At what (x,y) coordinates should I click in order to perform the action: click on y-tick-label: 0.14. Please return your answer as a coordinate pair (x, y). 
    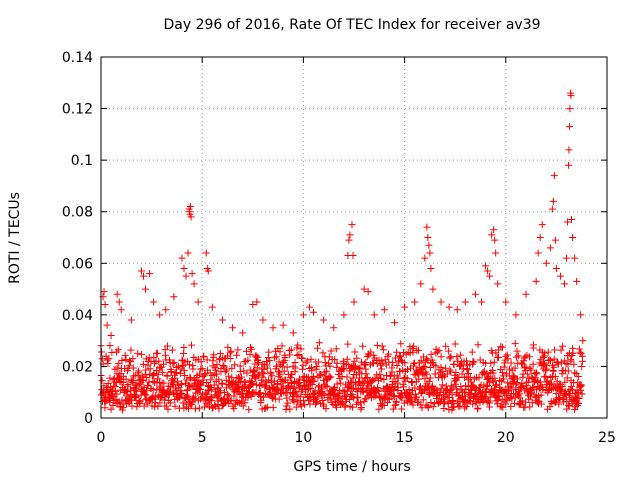
    Looking at the image, I should click on (77, 58).